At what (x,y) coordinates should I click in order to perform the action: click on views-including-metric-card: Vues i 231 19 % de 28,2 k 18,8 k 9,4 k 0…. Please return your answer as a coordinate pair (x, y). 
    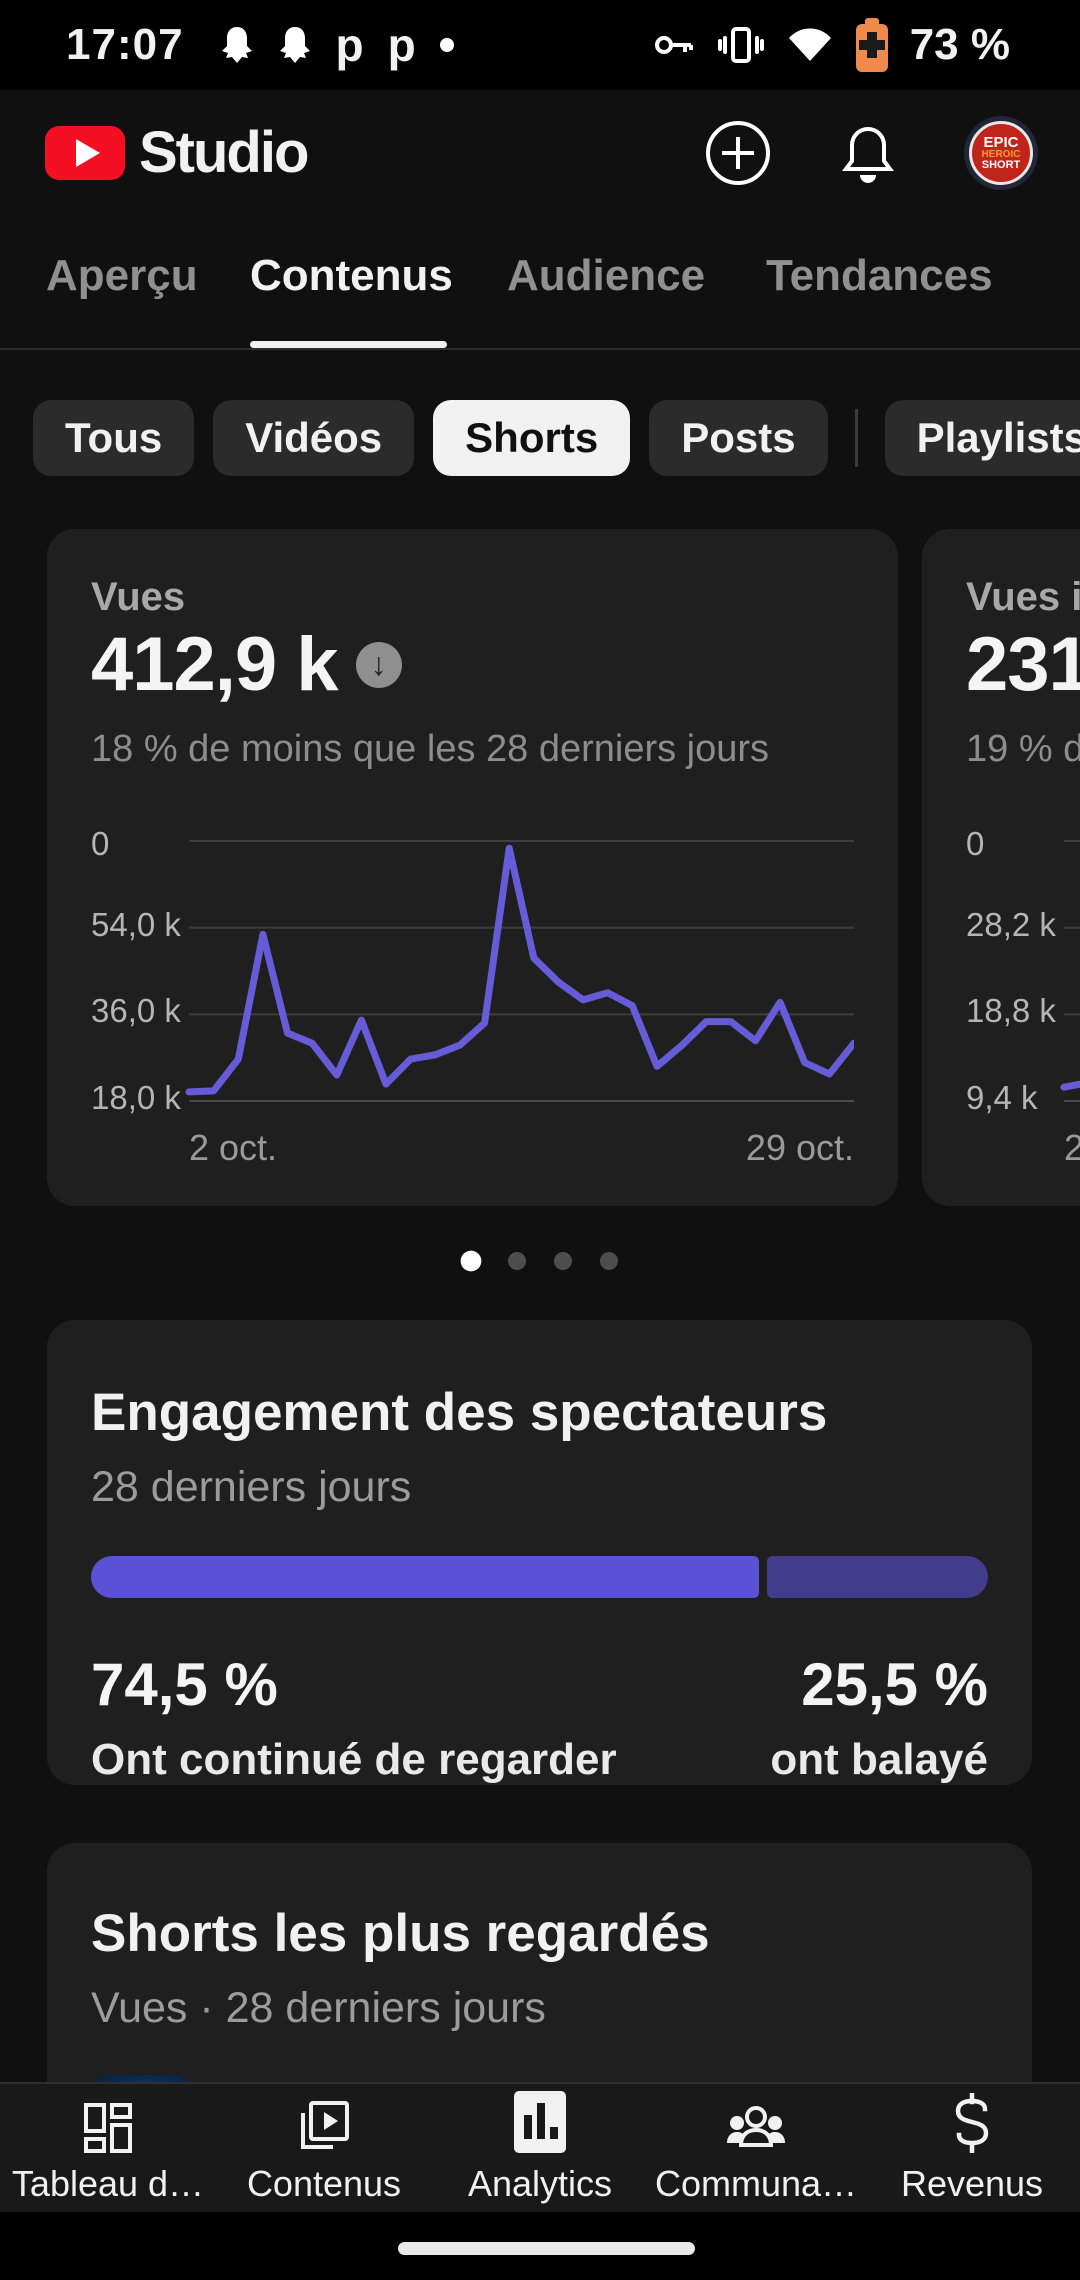
    Looking at the image, I should click on (1001, 867).